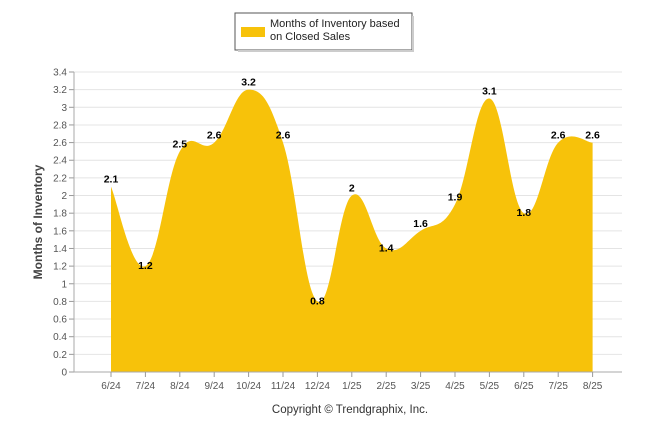  What do you see at coordinates (326, 51) in the screenshot?
I see `legend-box-shadow-bottom` at bounding box center [326, 51].